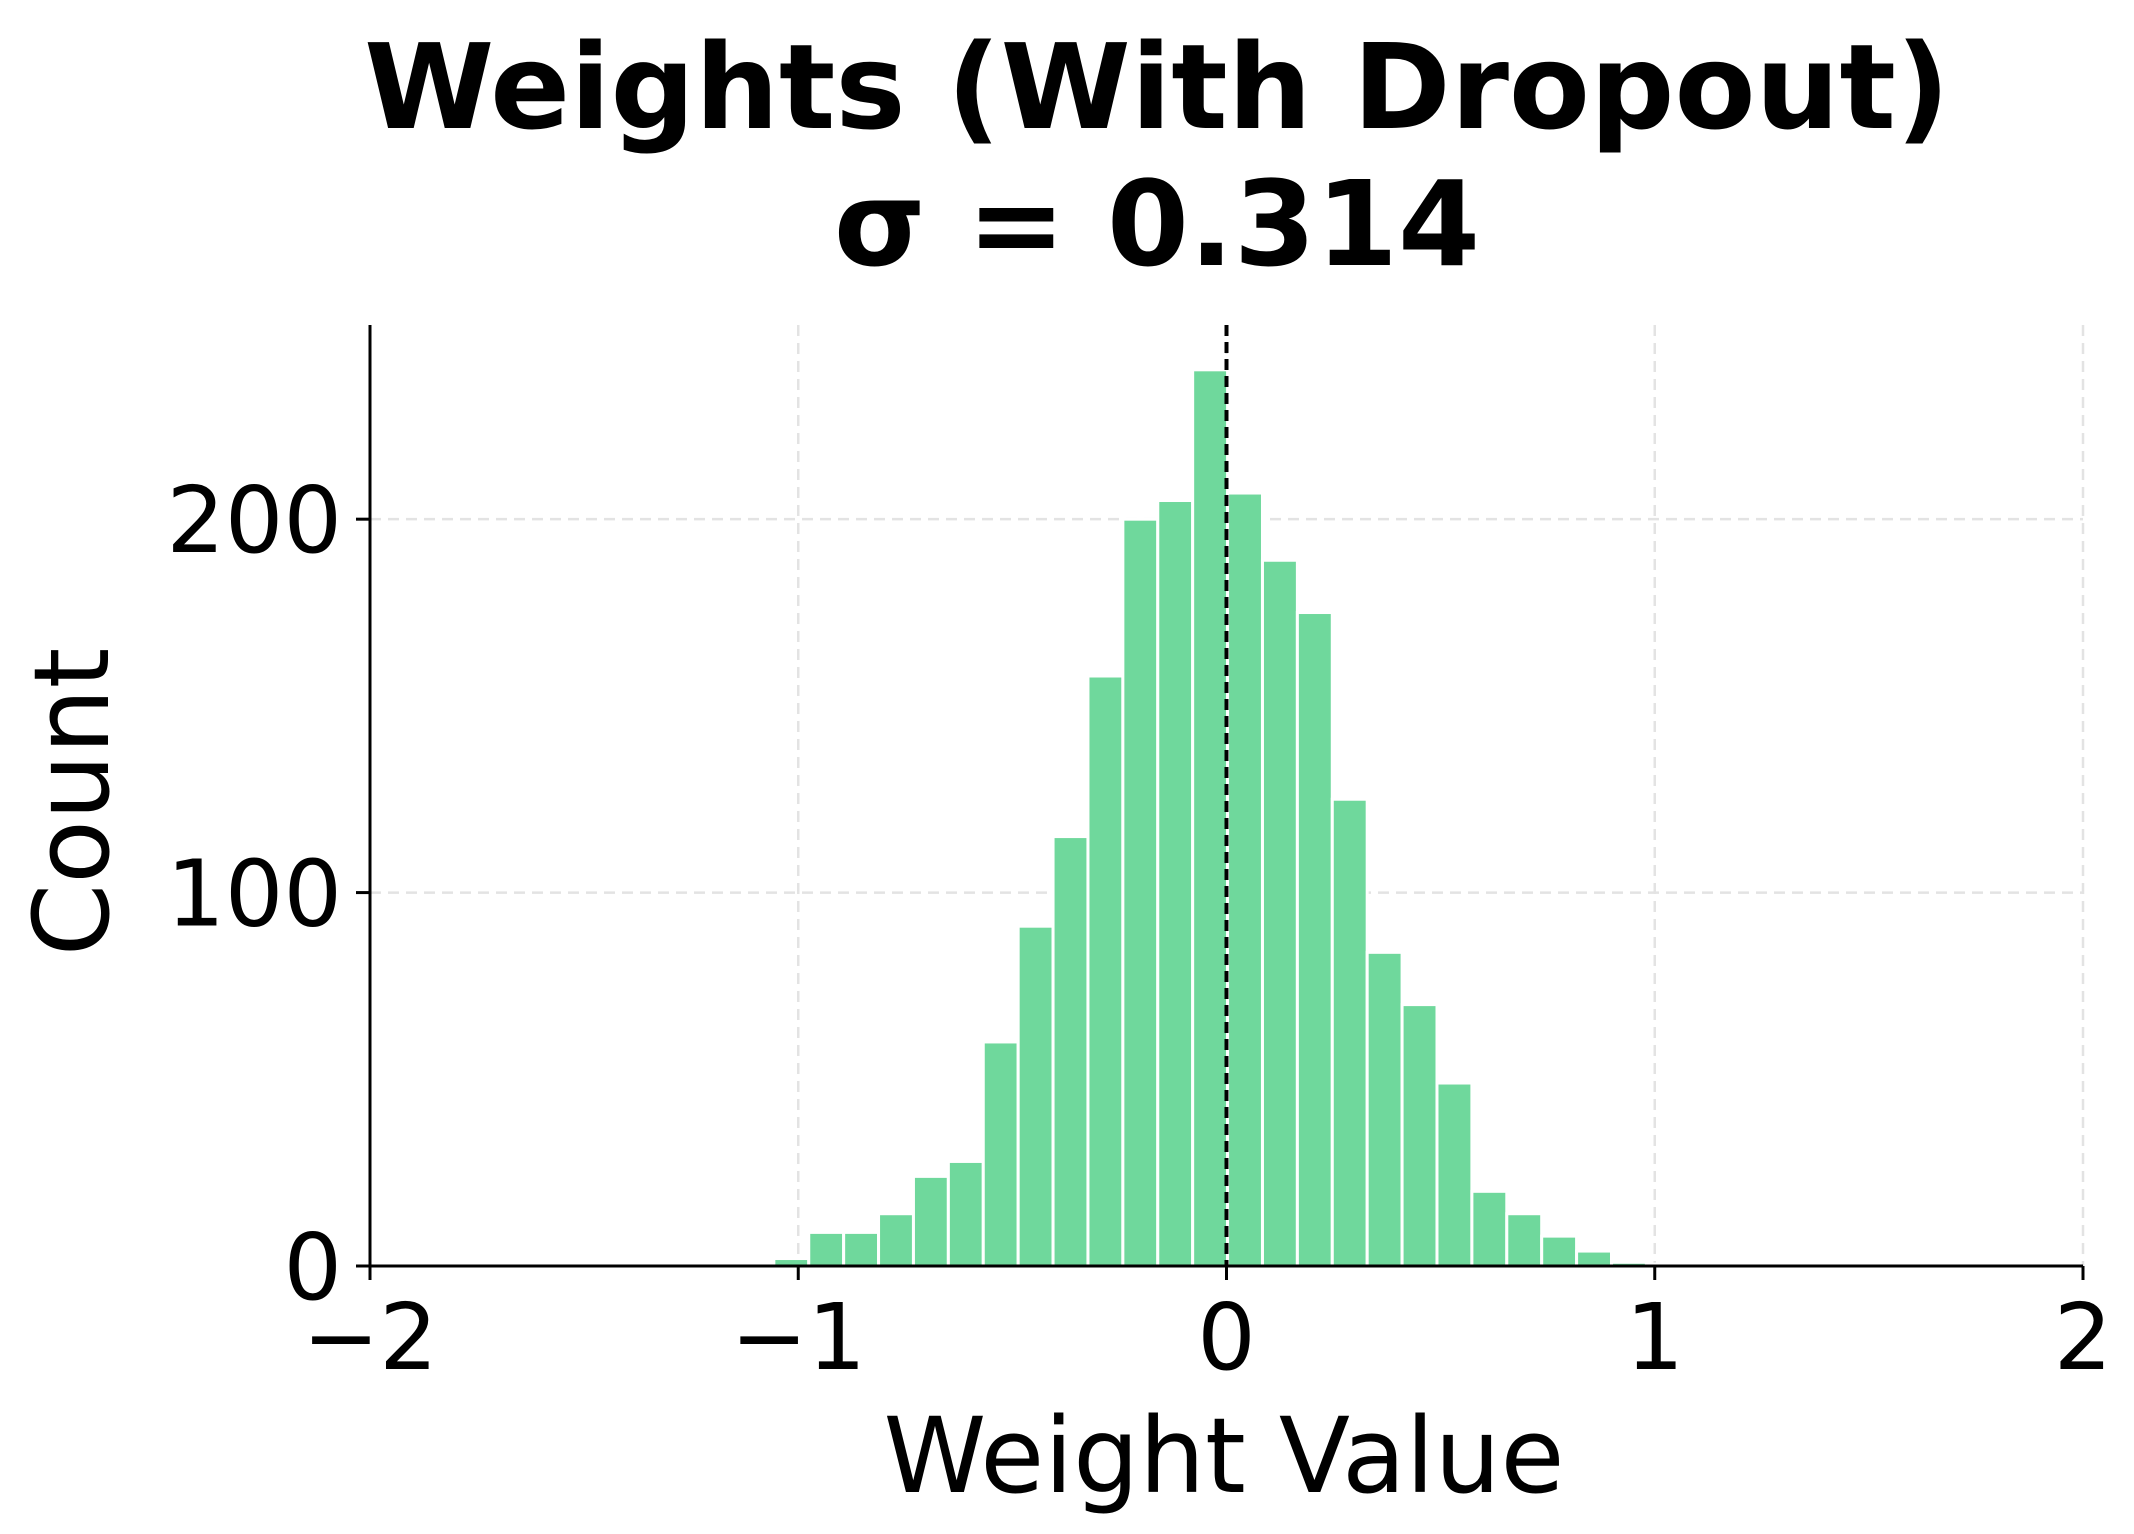 The image size is (2134, 1534). I want to click on x-tick-label-2: 0, so click(1226, 1337).